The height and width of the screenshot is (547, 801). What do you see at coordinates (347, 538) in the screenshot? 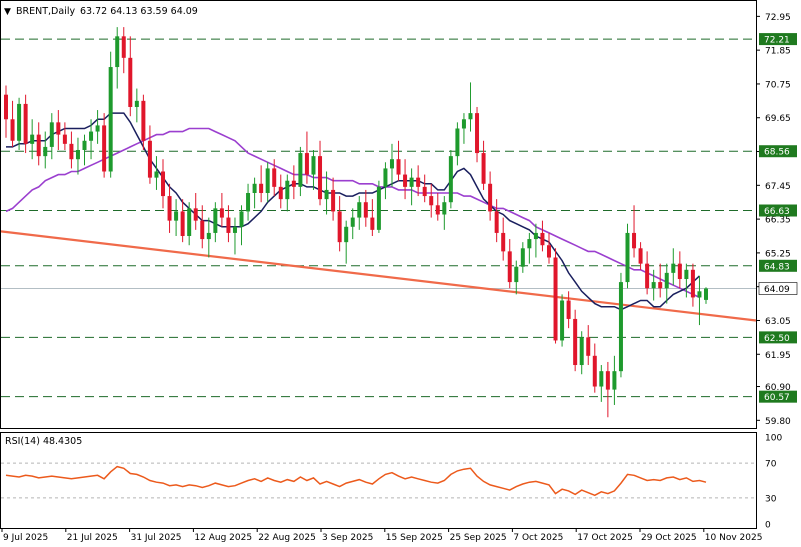
I see `time-tick-label: 3 Sep 2025` at bounding box center [347, 538].